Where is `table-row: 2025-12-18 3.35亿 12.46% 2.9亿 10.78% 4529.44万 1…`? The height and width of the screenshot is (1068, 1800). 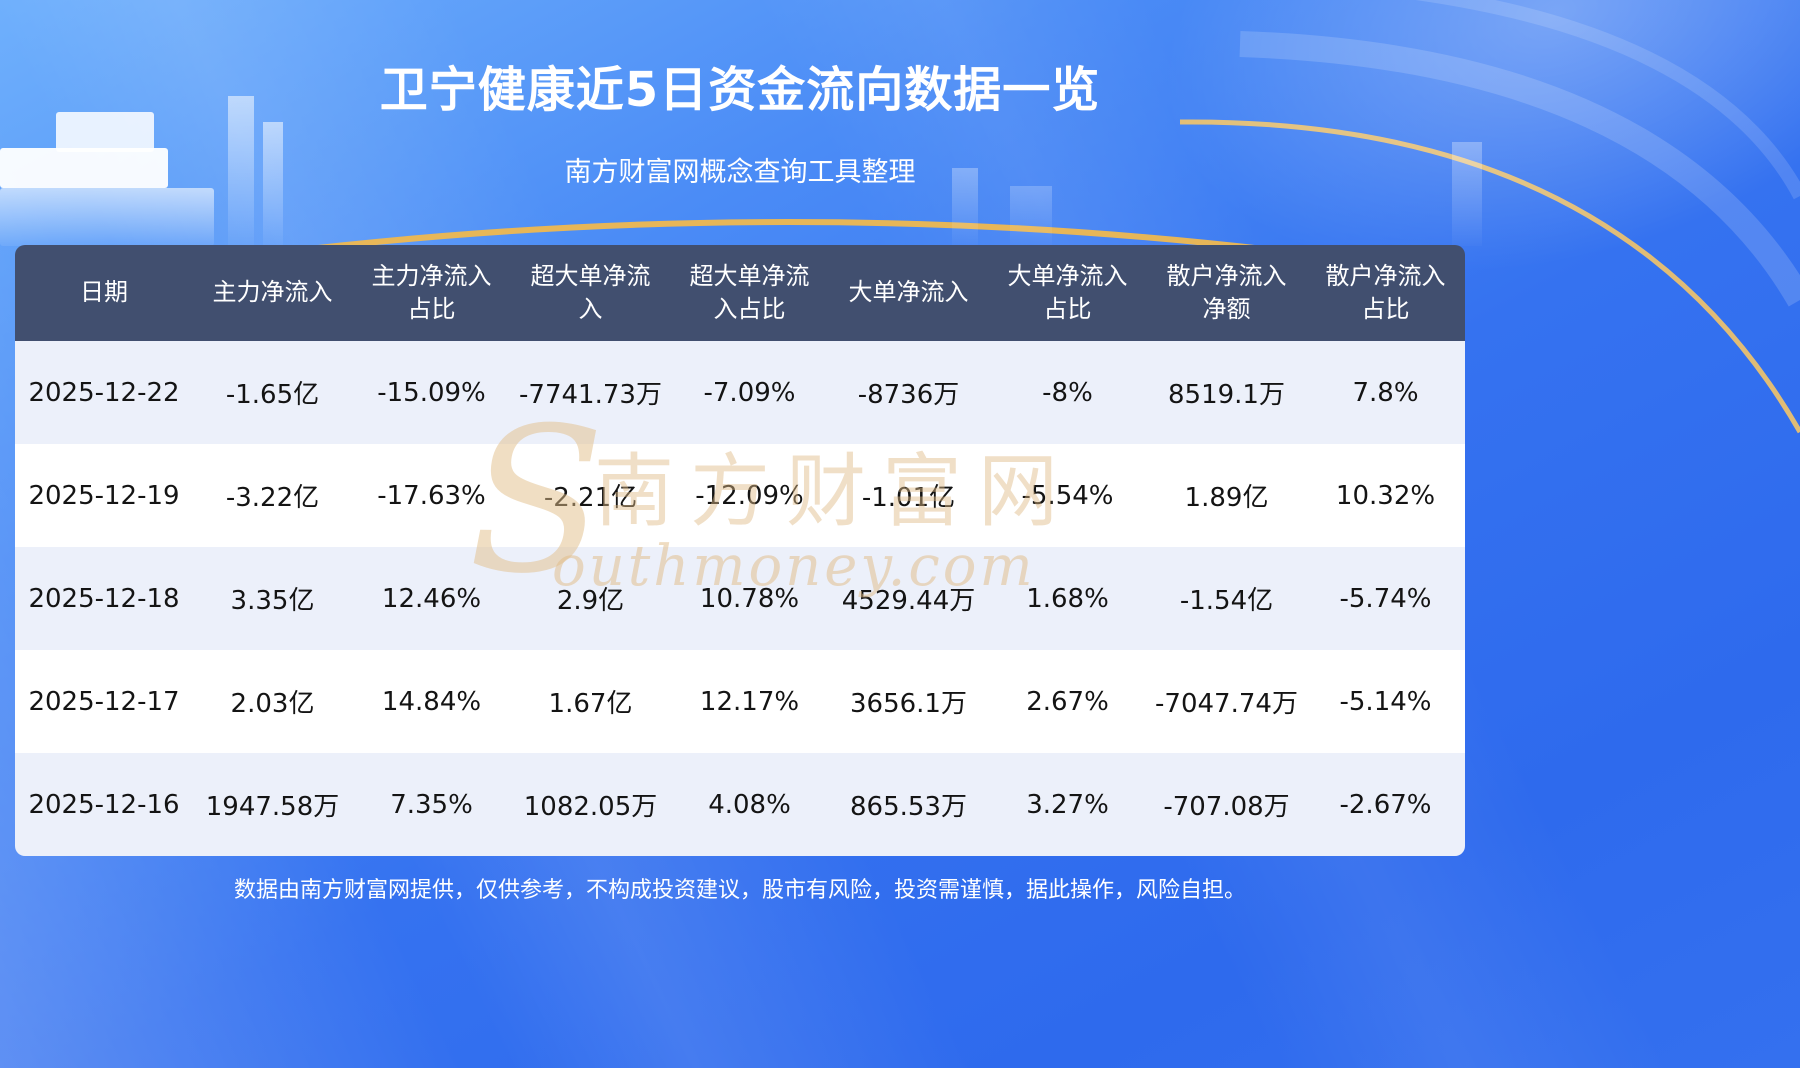 table-row: 2025-12-18 3.35亿 12.46% 2.9亿 10.78% 4529.44万 1… is located at coordinates (740, 598).